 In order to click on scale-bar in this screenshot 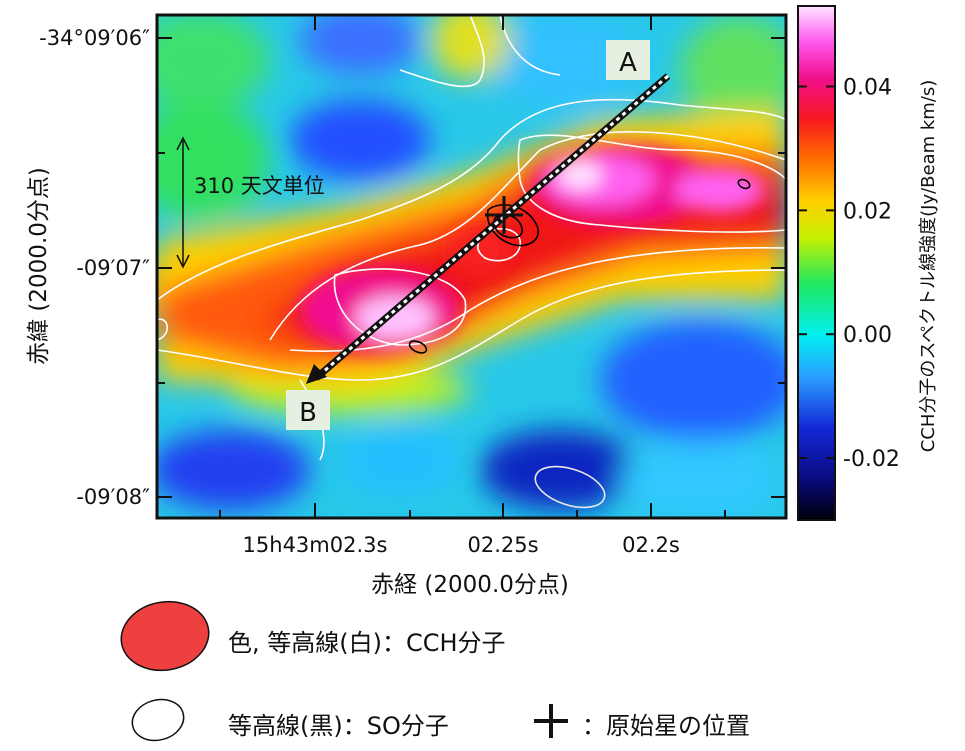, I will do `click(183, 202)`.